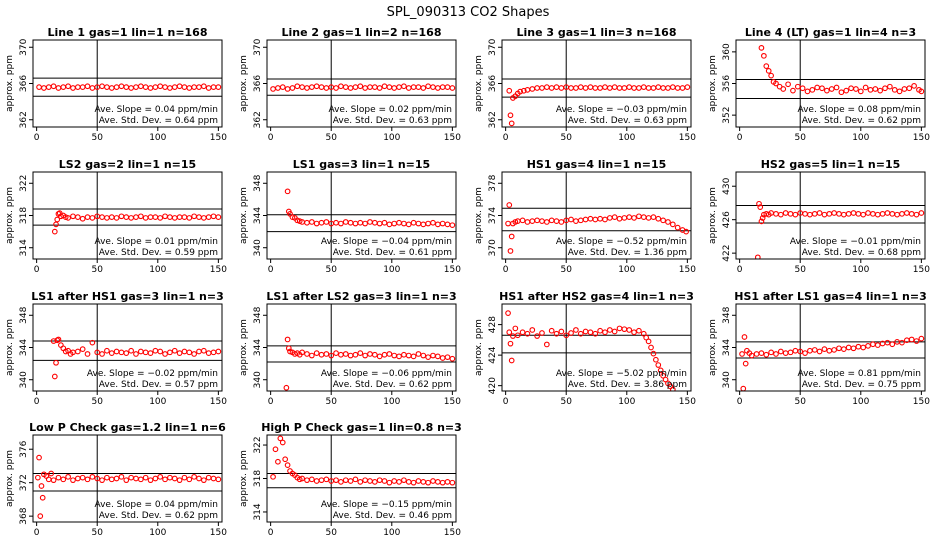  What do you see at coordinates (493, 354) in the screenshot?
I see `y-tick-label: 424` at bounding box center [493, 354].